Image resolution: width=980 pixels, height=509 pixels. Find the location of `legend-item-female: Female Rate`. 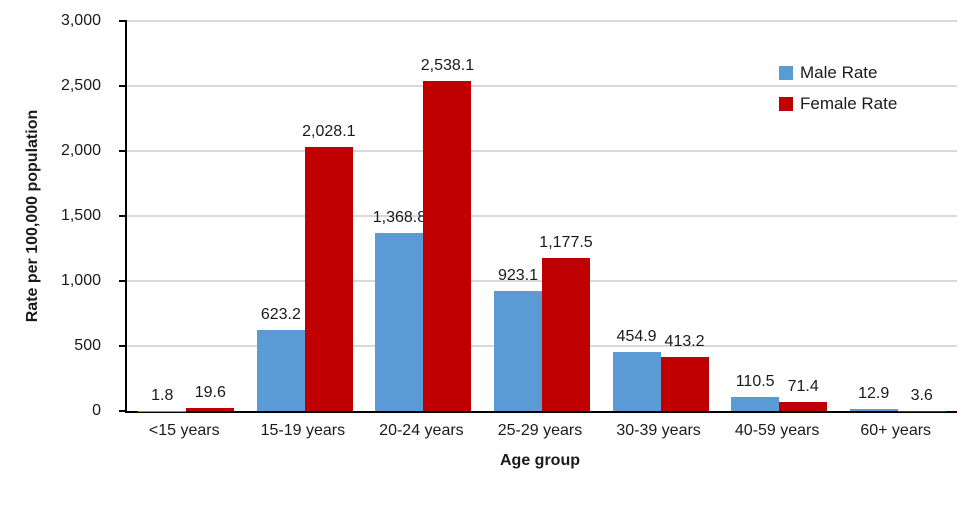

legend-item-female: Female Rate is located at coordinates (838, 104).